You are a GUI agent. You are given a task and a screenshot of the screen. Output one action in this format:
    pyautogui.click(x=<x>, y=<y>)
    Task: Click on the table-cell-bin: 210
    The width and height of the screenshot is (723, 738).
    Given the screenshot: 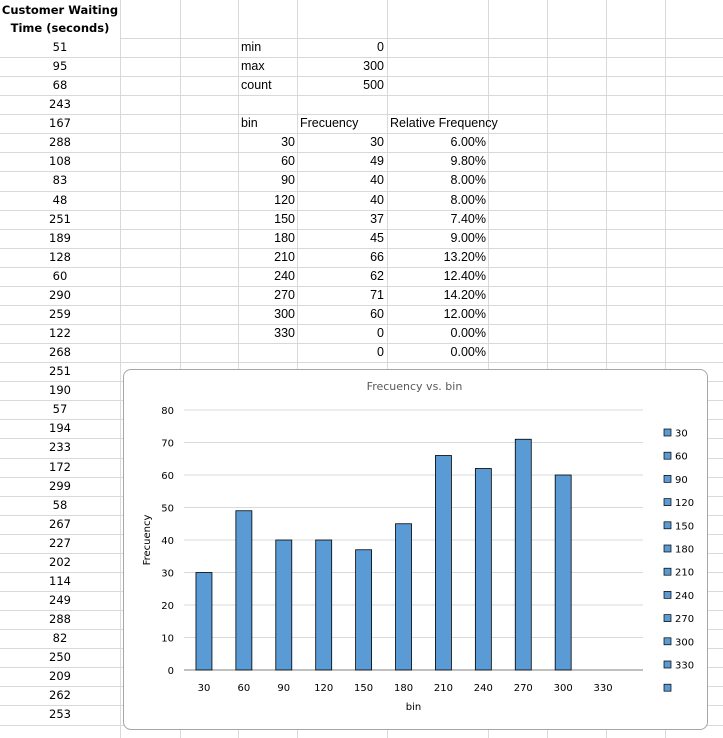 What is the action you would take?
    pyautogui.click(x=284, y=257)
    